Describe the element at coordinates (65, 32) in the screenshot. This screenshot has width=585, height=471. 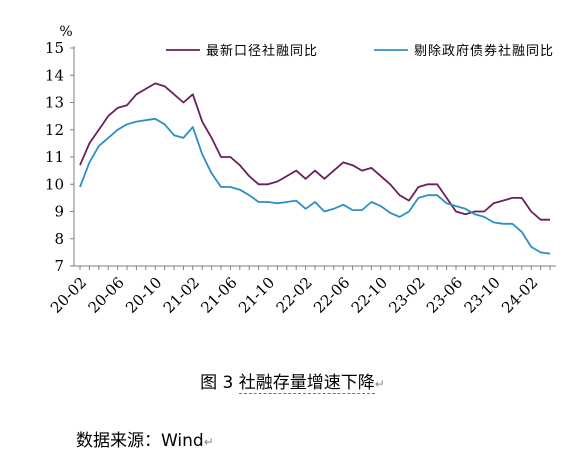
I see `y-axis-unit: %` at that location.